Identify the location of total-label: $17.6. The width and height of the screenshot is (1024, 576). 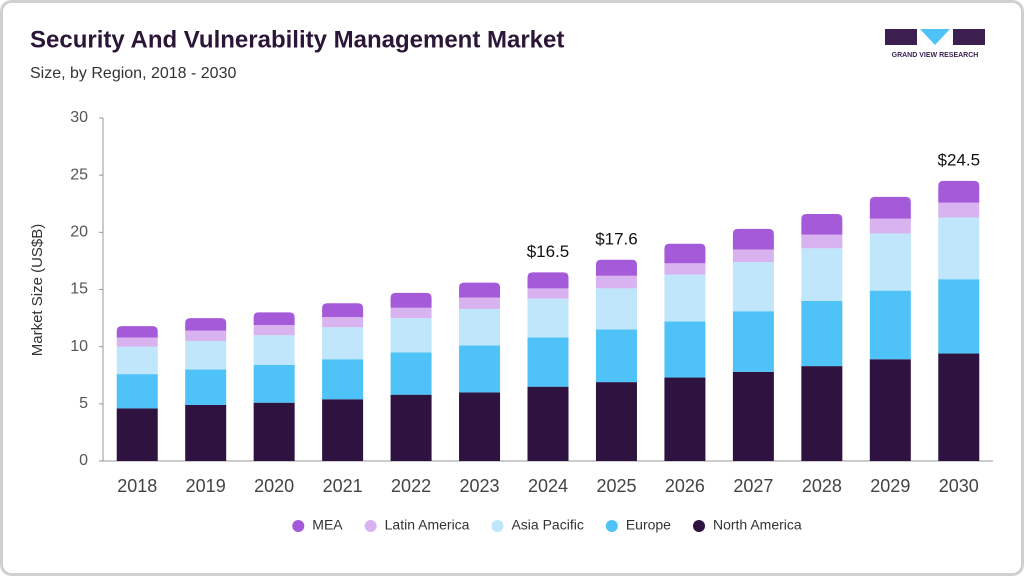
(616, 238).